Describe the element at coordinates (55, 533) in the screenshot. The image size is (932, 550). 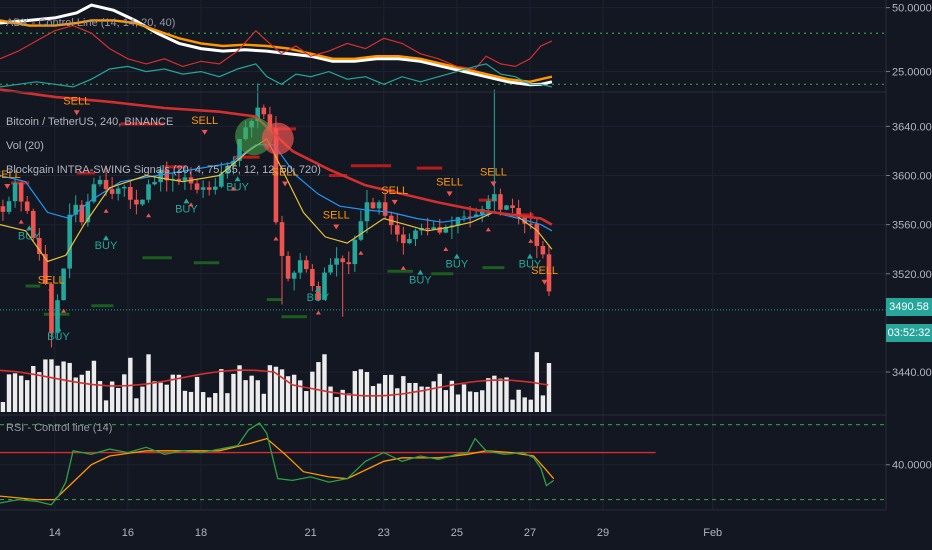
I see `x-tick-label: 14` at that location.